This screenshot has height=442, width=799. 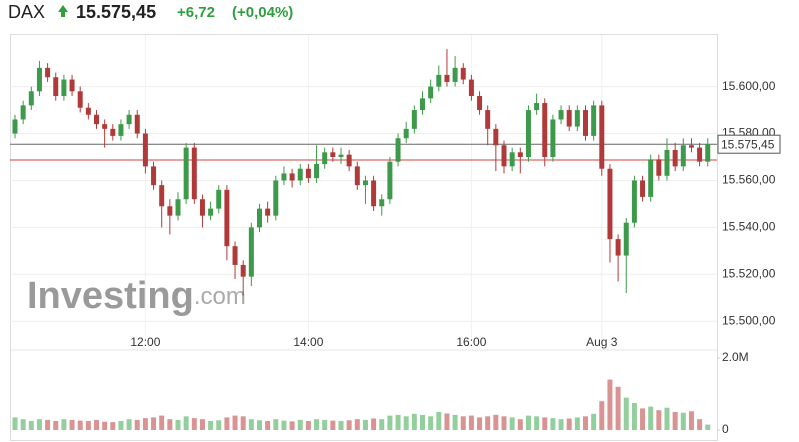 What do you see at coordinates (749, 273) in the screenshot?
I see `y-tick-label: 15.520,00` at bounding box center [749, 273].